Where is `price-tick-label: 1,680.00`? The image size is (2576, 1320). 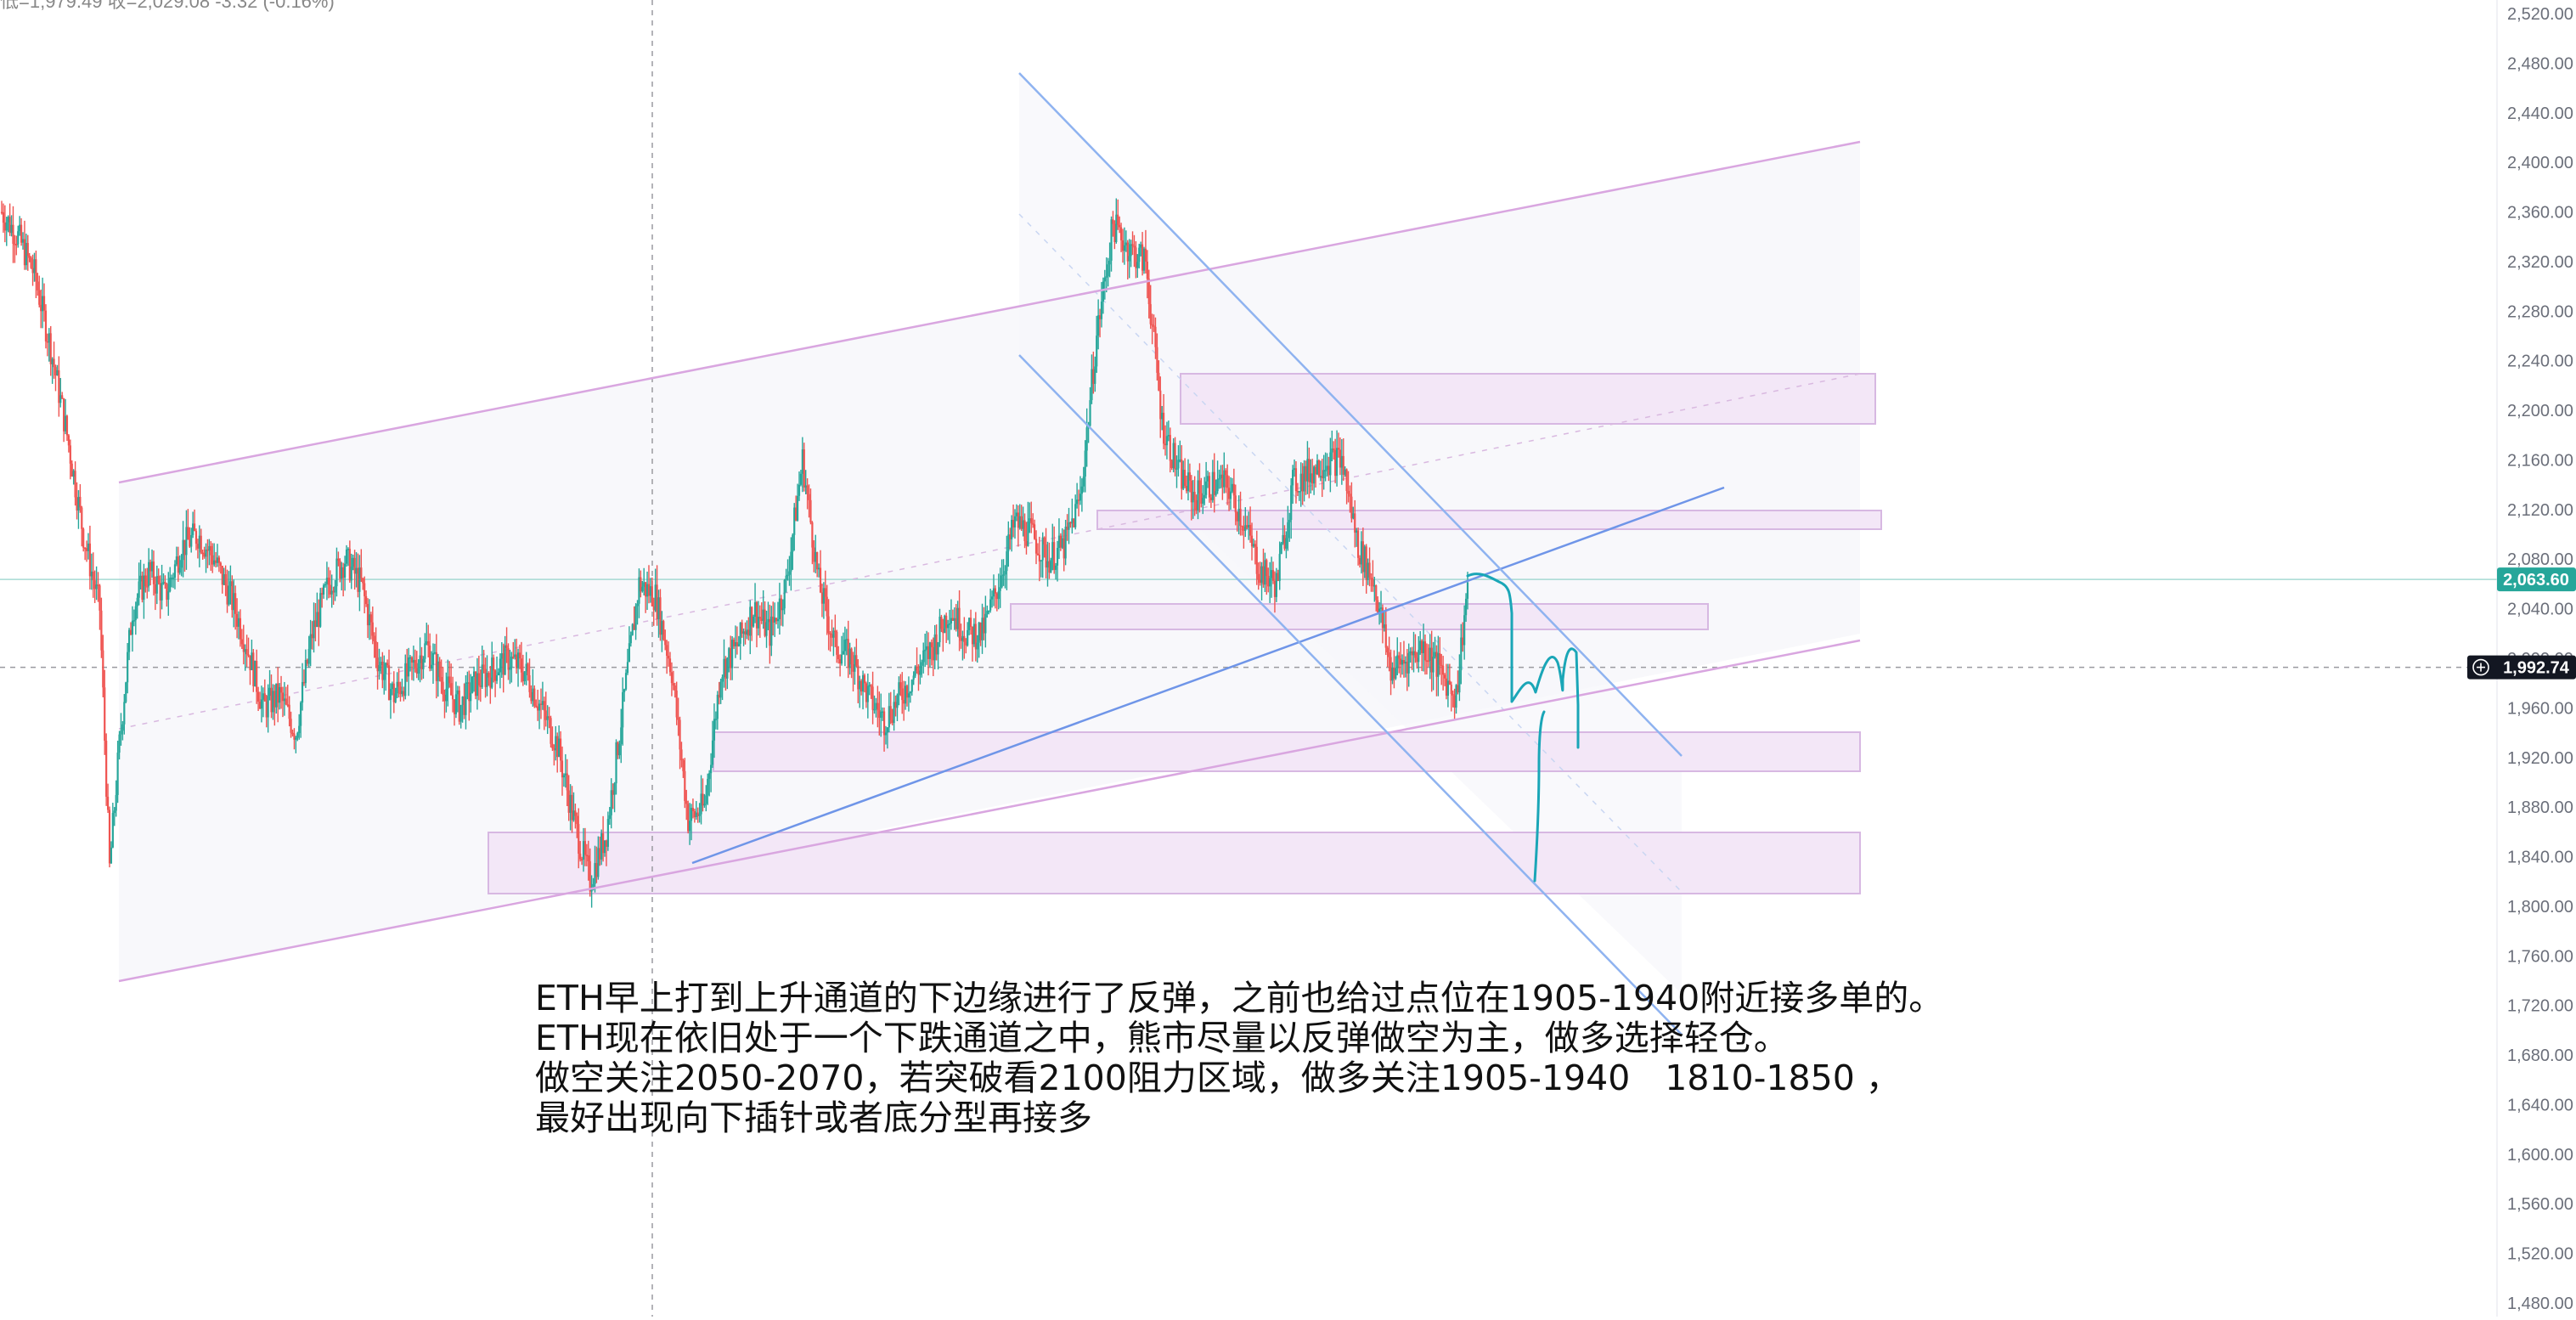 price-tick-label: 1,680.00 is located at coordinates (2540, 1055).